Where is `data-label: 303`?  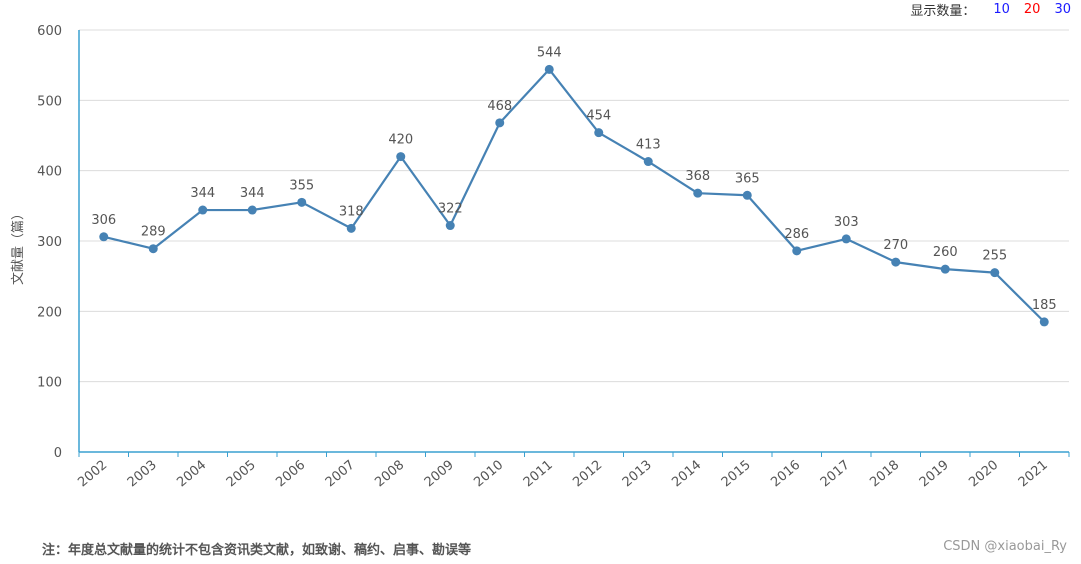 data-label: 303 is located at coordinates (846, 222).